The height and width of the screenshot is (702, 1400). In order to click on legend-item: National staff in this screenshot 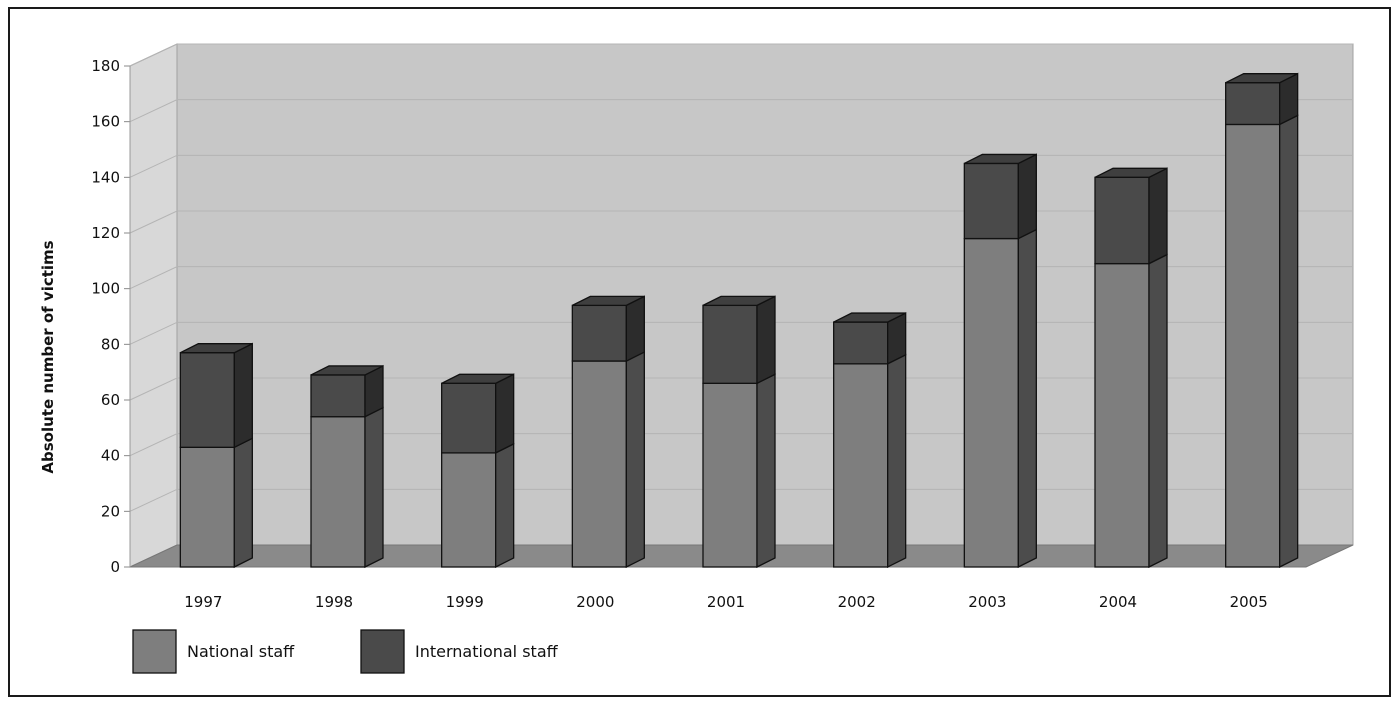, I will do `click(213, 651)`.